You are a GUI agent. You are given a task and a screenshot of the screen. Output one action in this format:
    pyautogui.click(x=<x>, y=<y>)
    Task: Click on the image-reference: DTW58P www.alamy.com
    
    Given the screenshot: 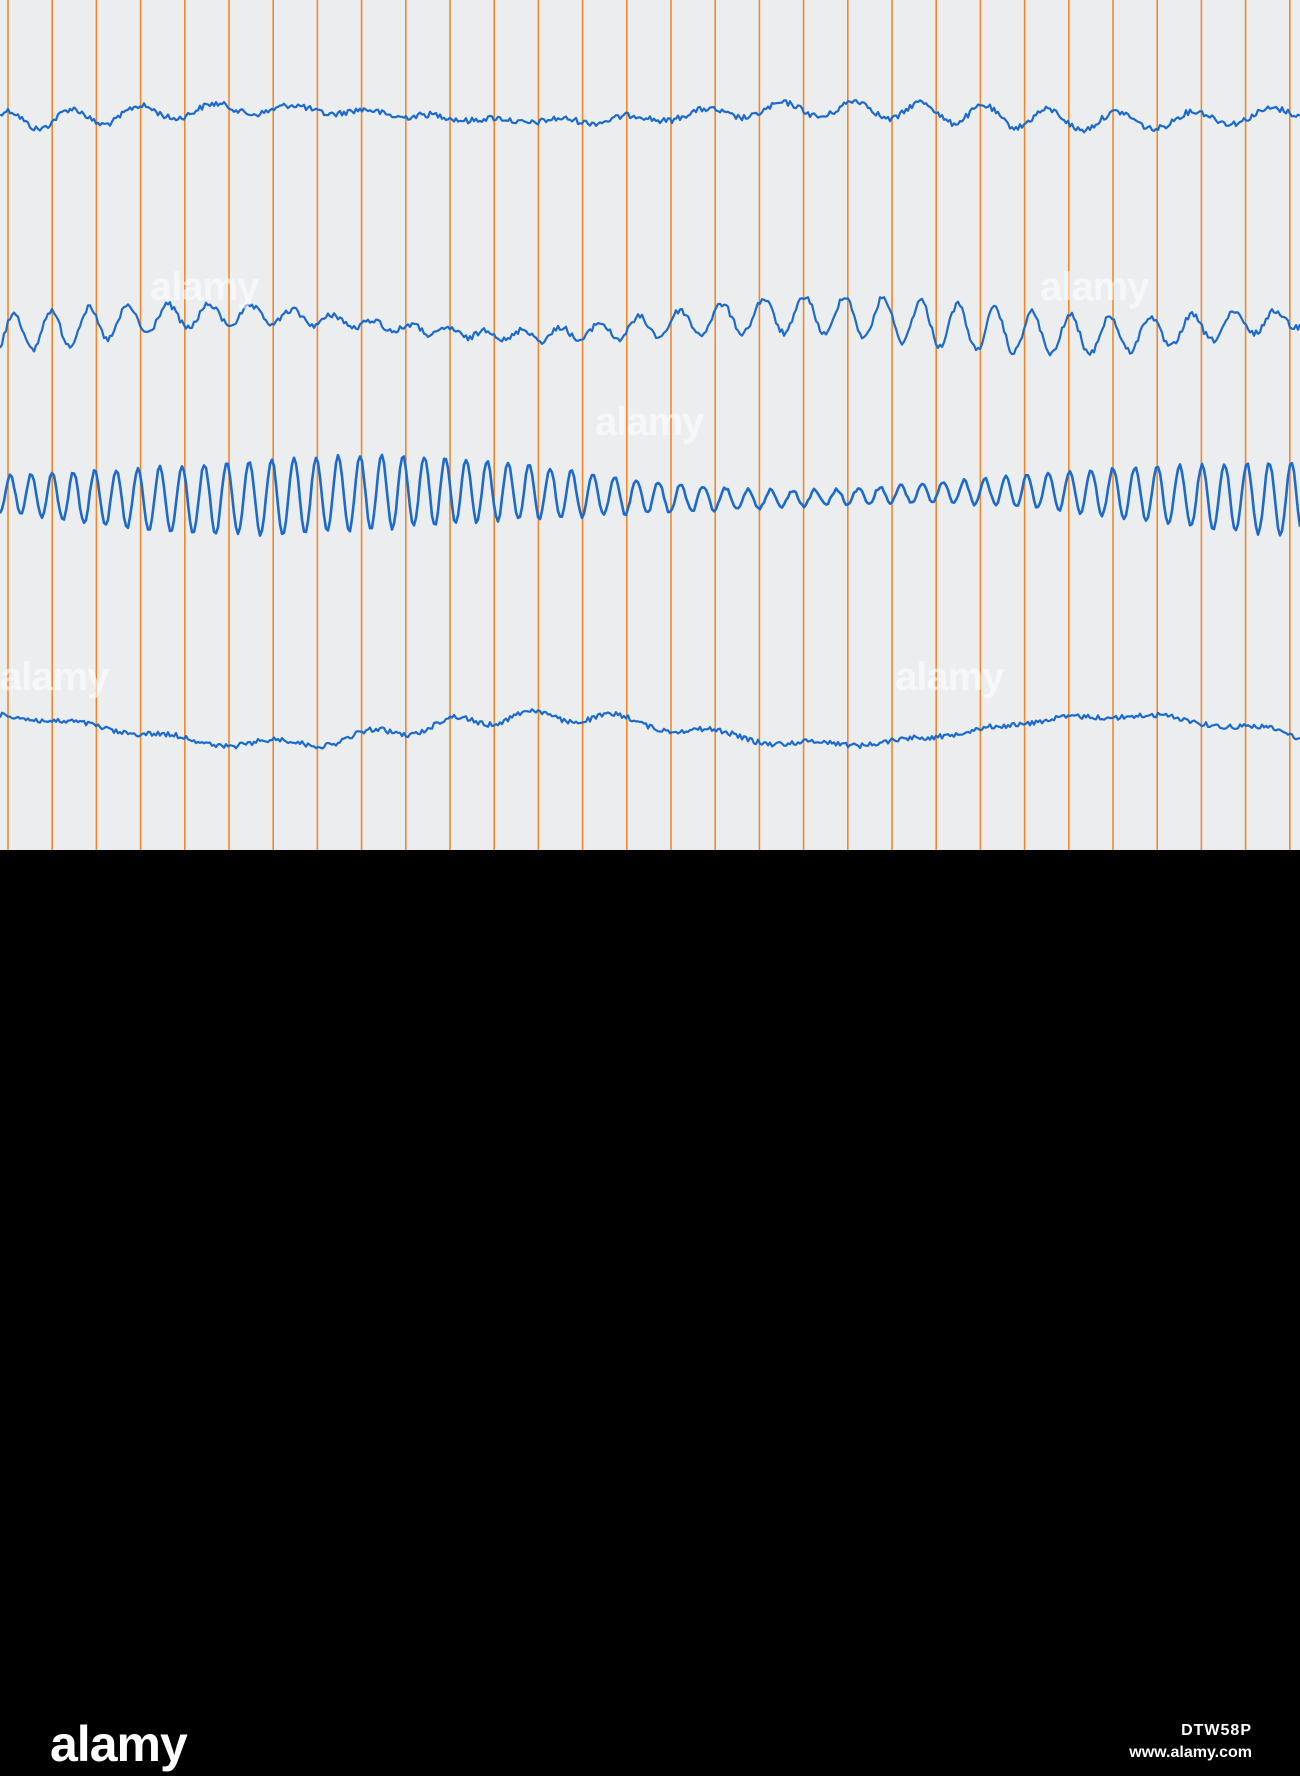 What is the action you would take?
    pyautogui.click(x=1190, y=1742)
    